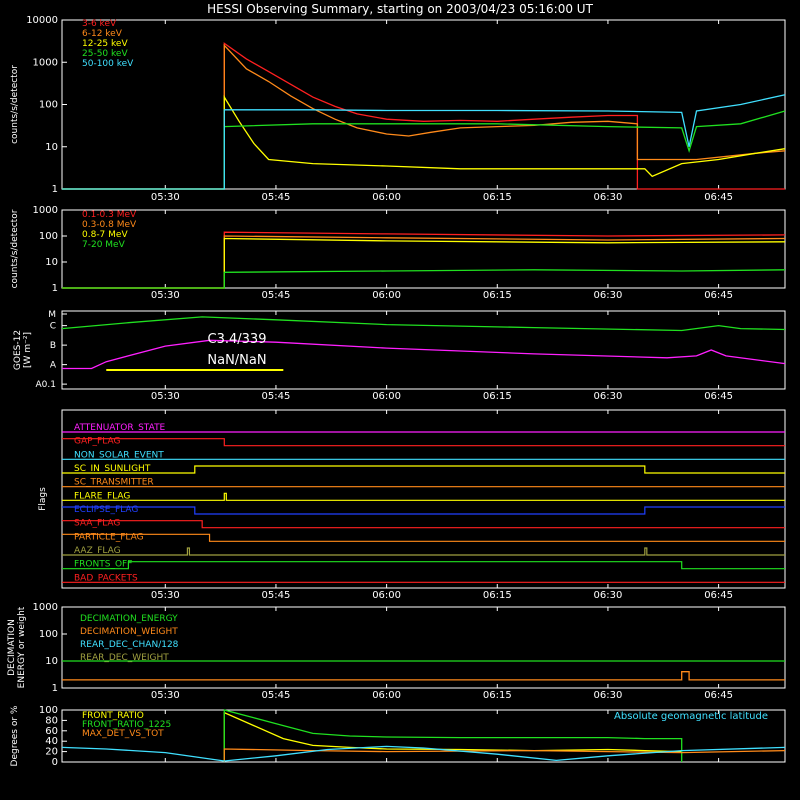 The image size is (800, 800). I want to click on y-axis-label-4-line-0: DECIMATION, so click(12, 647).